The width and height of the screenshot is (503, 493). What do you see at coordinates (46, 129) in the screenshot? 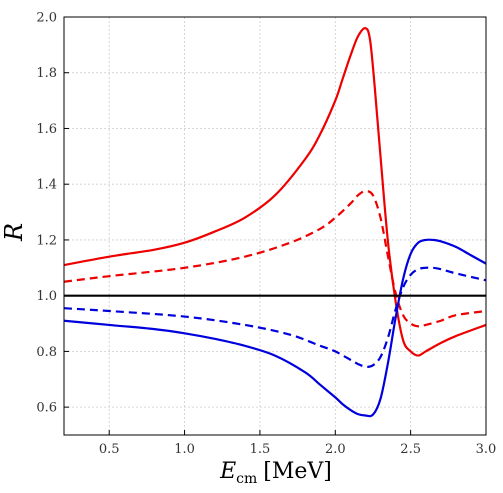
I see `y-tick-label: 1.6` at bounding box center [46, 129].